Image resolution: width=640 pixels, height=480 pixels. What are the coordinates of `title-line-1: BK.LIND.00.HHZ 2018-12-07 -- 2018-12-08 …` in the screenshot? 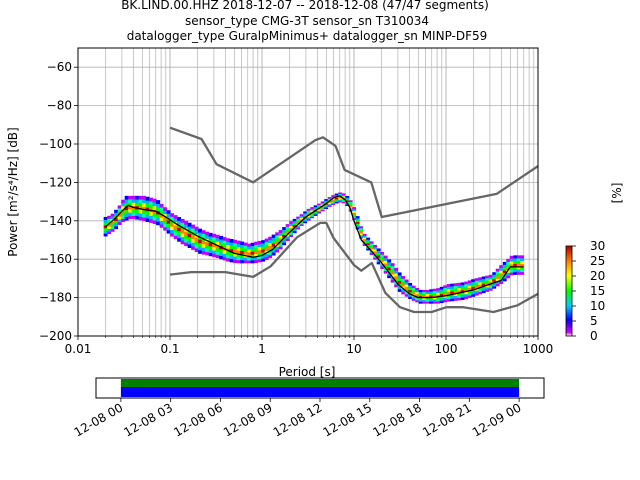 It's located at (305, 6).